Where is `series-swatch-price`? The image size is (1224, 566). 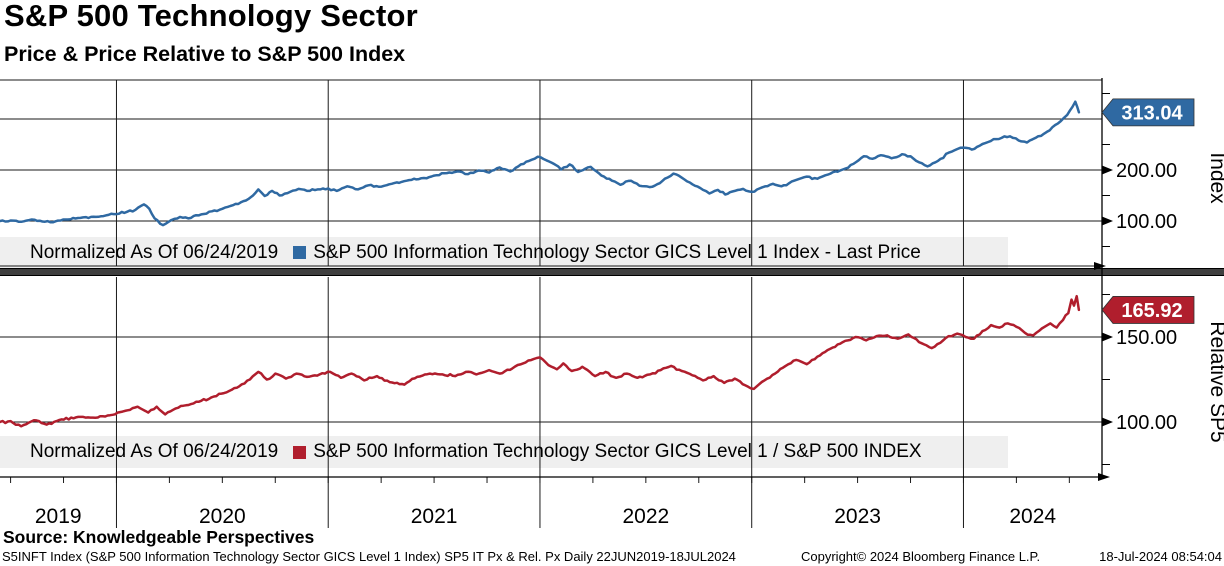 series-swatch-price is located at coordinates (300, 252).